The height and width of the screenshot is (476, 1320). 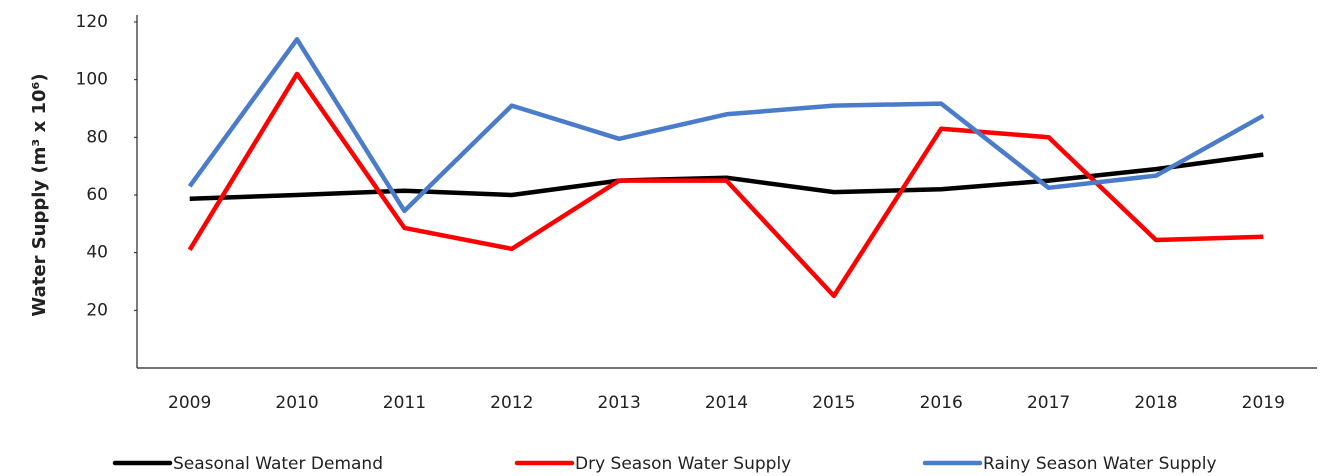 What do you see at coordinates (97, 195) in the screenshot?
I see `y-tick-label: 60` at bounding box center [97, 195].